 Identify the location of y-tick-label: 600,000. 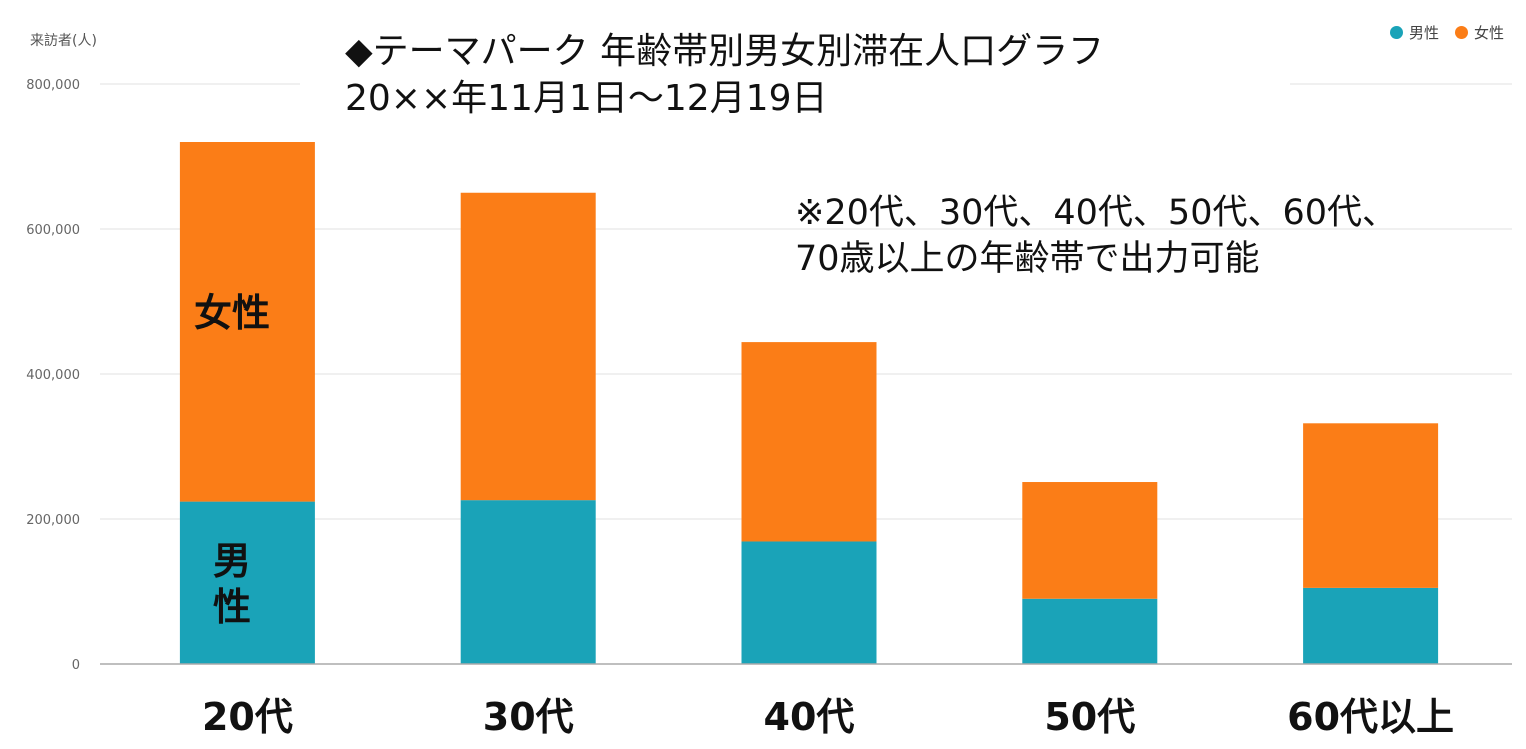
(53, 230).